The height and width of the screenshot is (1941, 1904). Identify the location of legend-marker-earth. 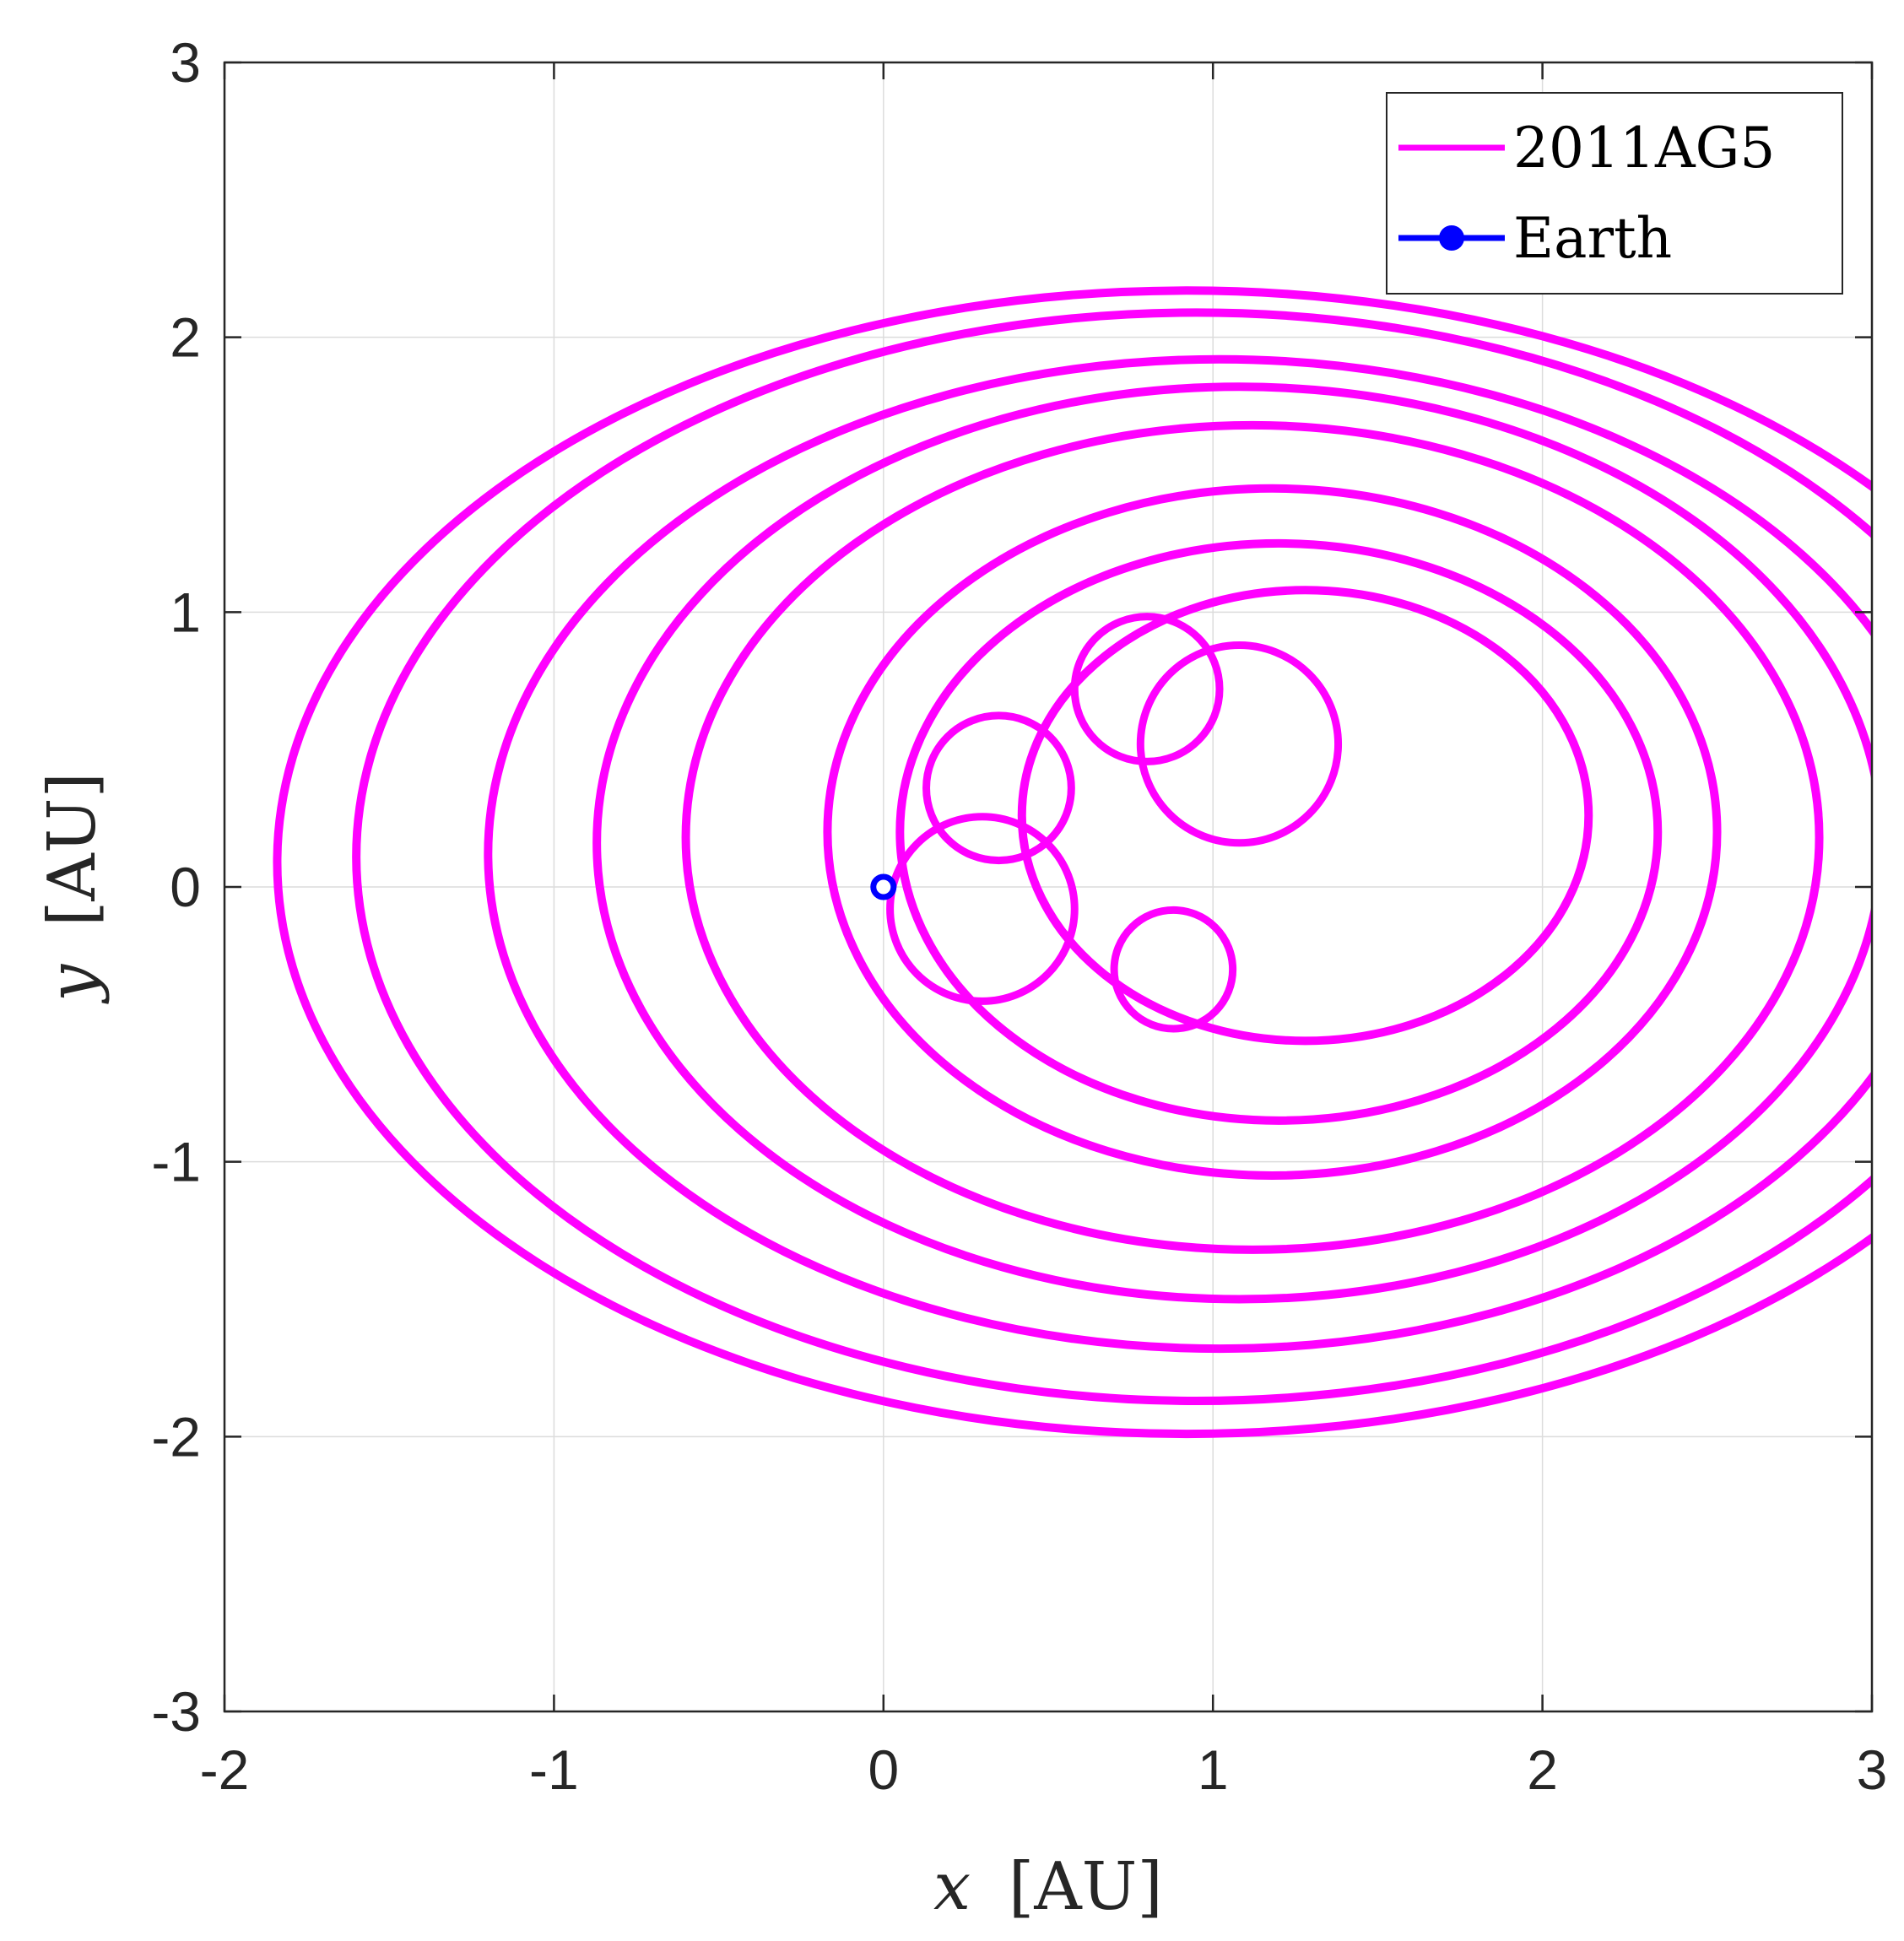
(1451, 238).